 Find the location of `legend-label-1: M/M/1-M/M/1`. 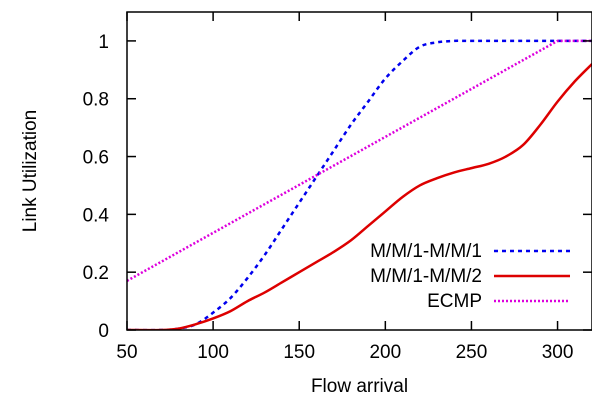

legend-label-1: M/M/1-M/M/1 is located at coordinates (426, 251).